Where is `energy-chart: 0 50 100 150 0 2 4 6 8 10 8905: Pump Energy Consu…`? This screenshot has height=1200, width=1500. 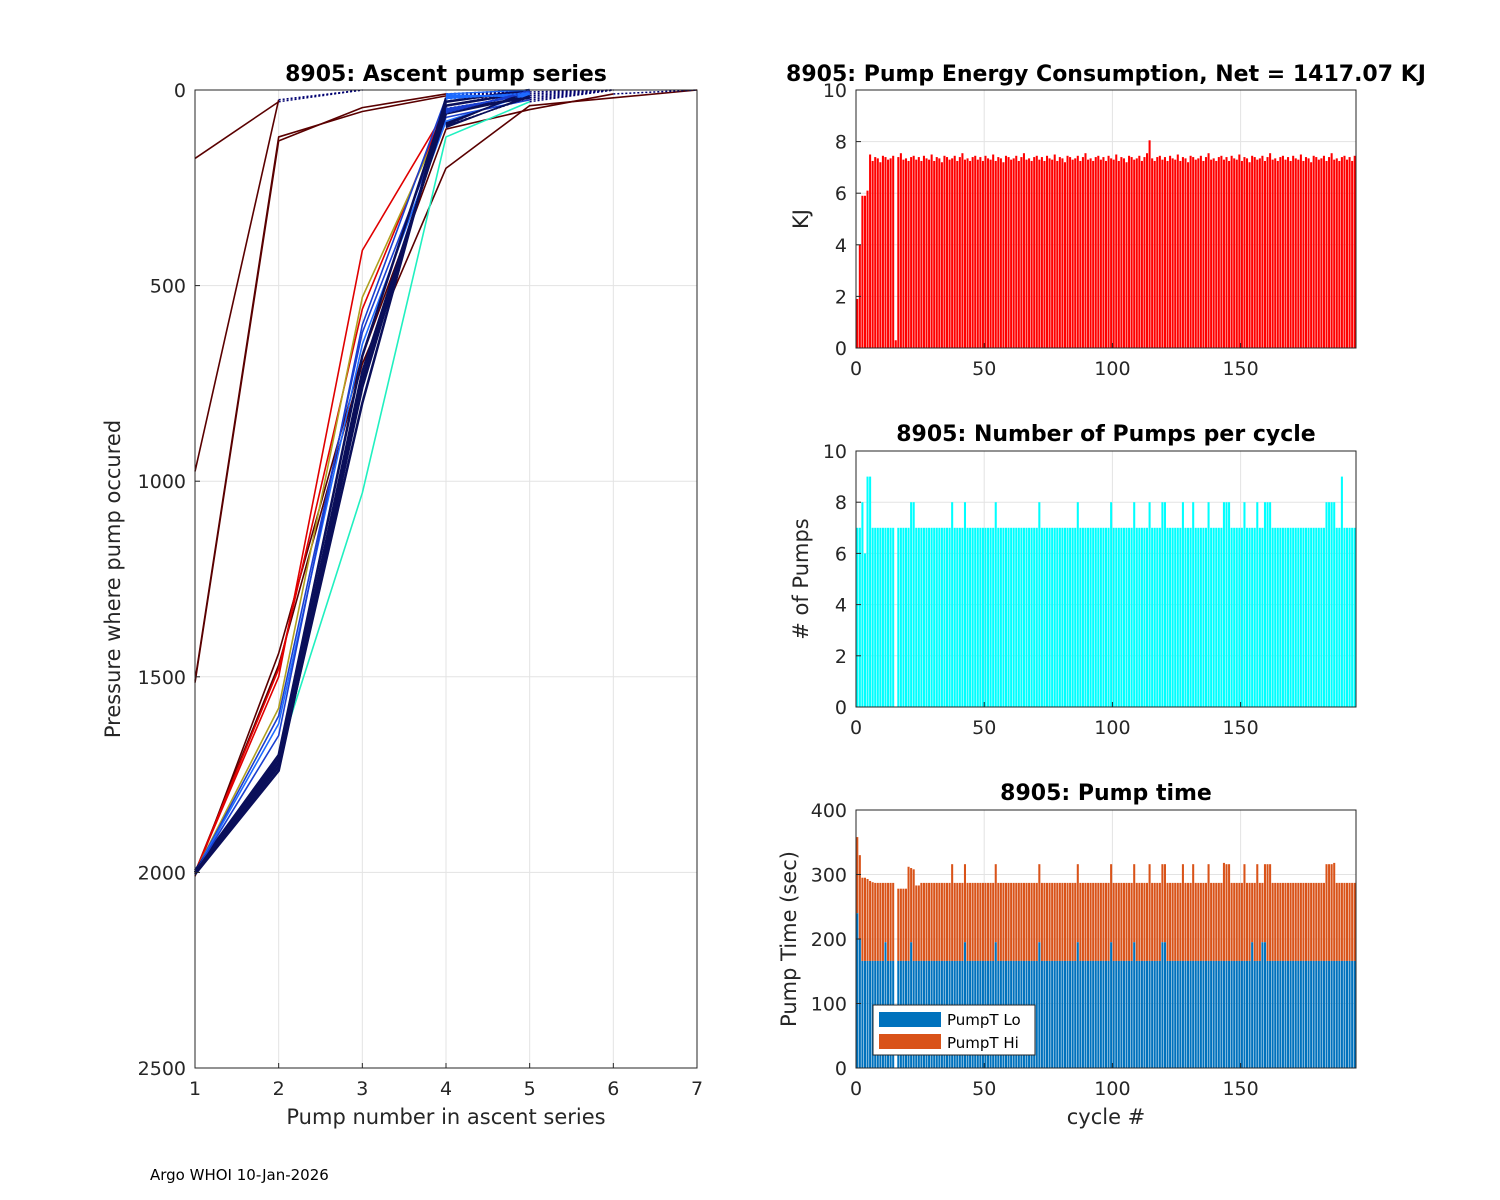
energy-chart: 0 50 100 150 0 2 4 6 8 10 8905: Pump Energy Consu… is located at coordinates (1106, 221).